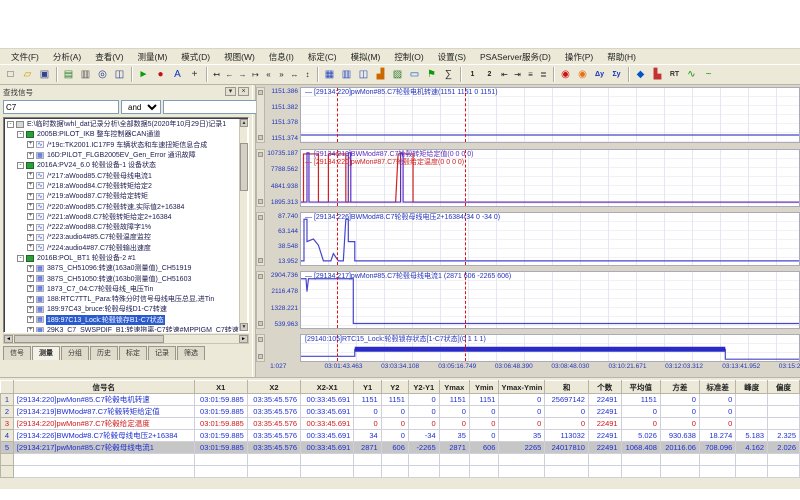  I want to click on tab-历史: 历史, so click(104, 353).